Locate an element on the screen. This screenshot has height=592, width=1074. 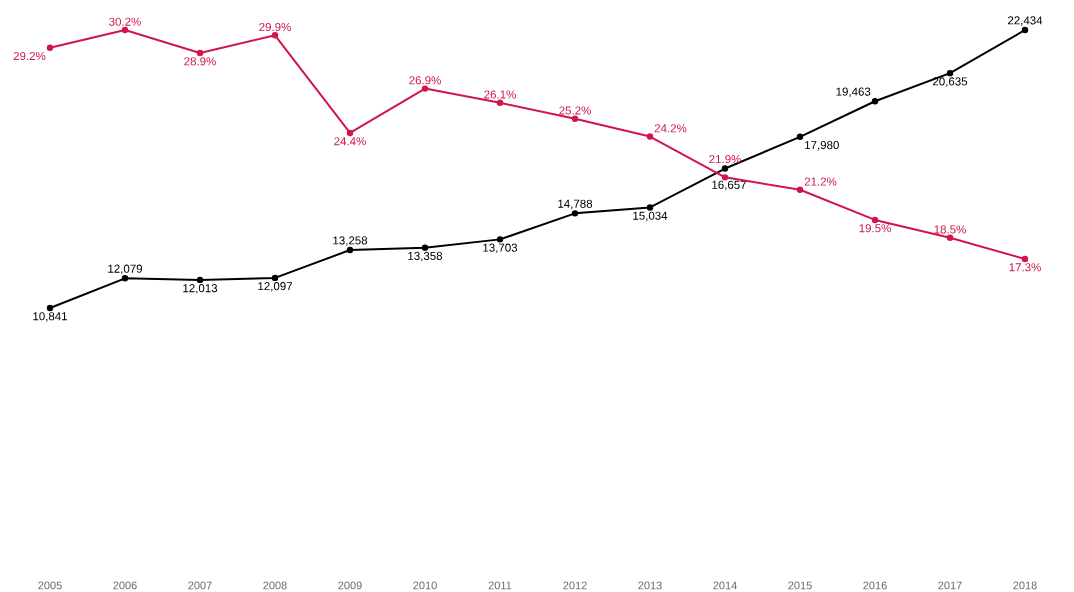
x-tick-label: 2012 is located at coordinates (575, 585).